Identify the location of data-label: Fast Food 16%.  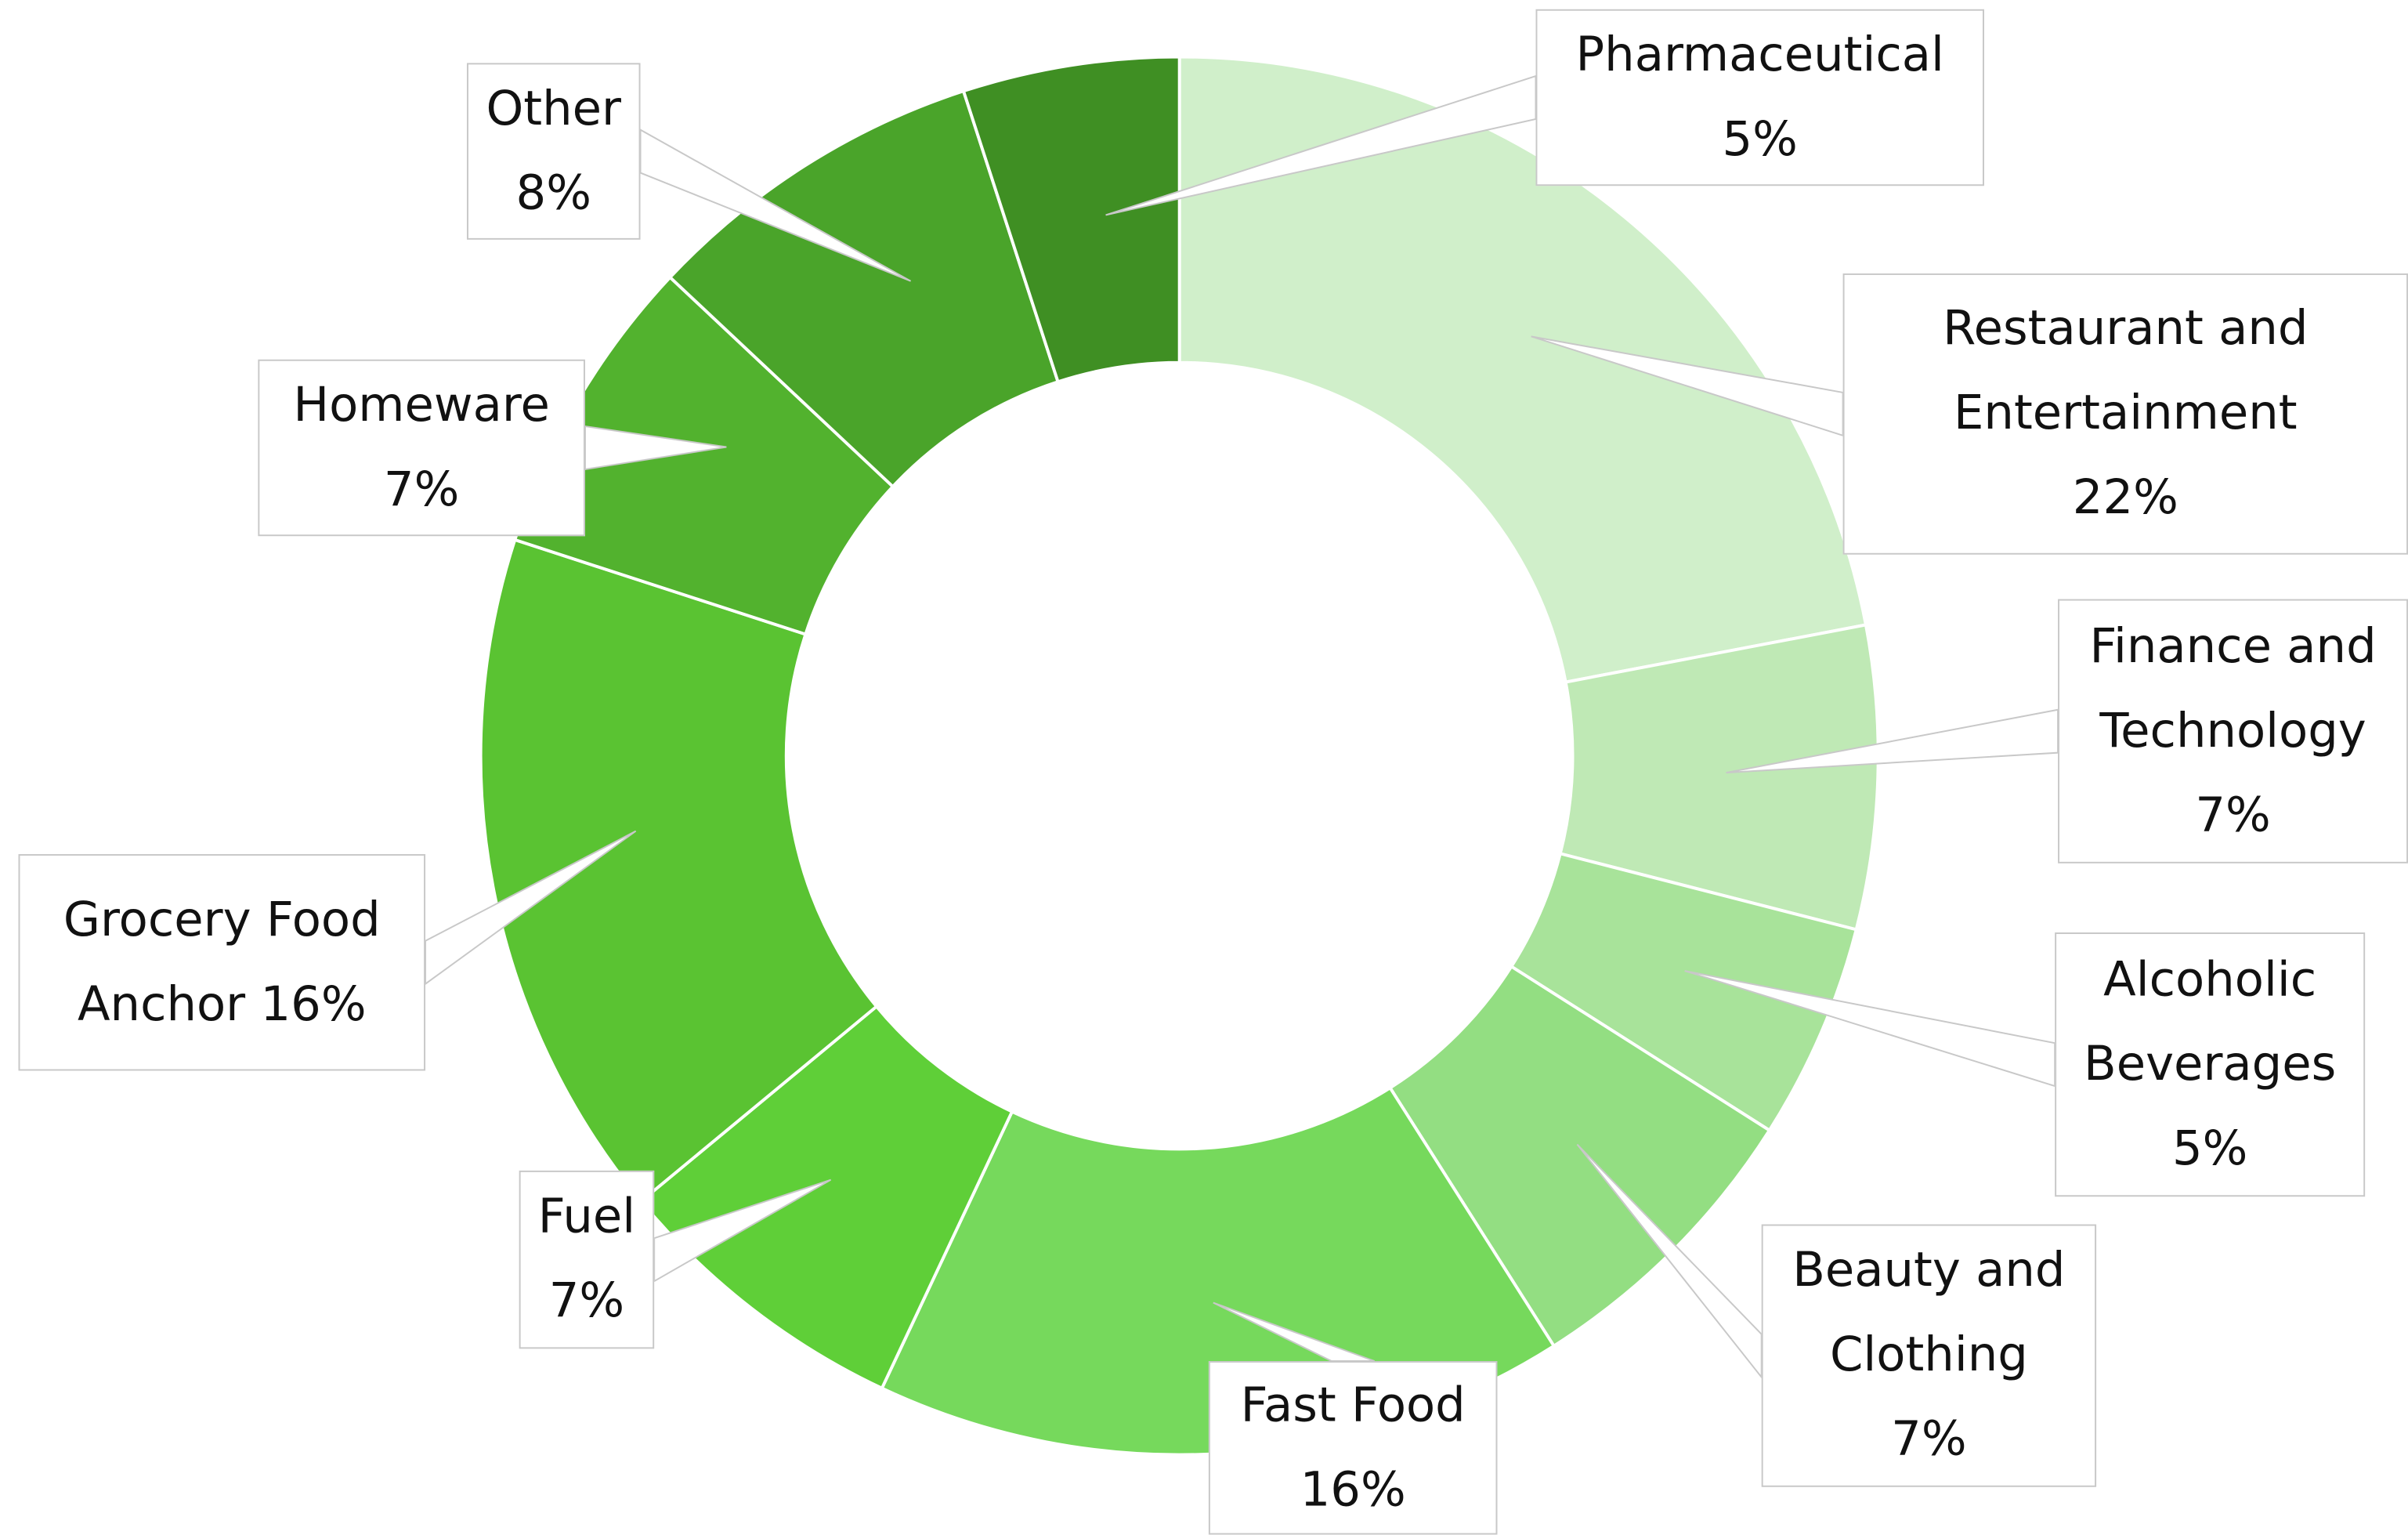
(1353, 1448).